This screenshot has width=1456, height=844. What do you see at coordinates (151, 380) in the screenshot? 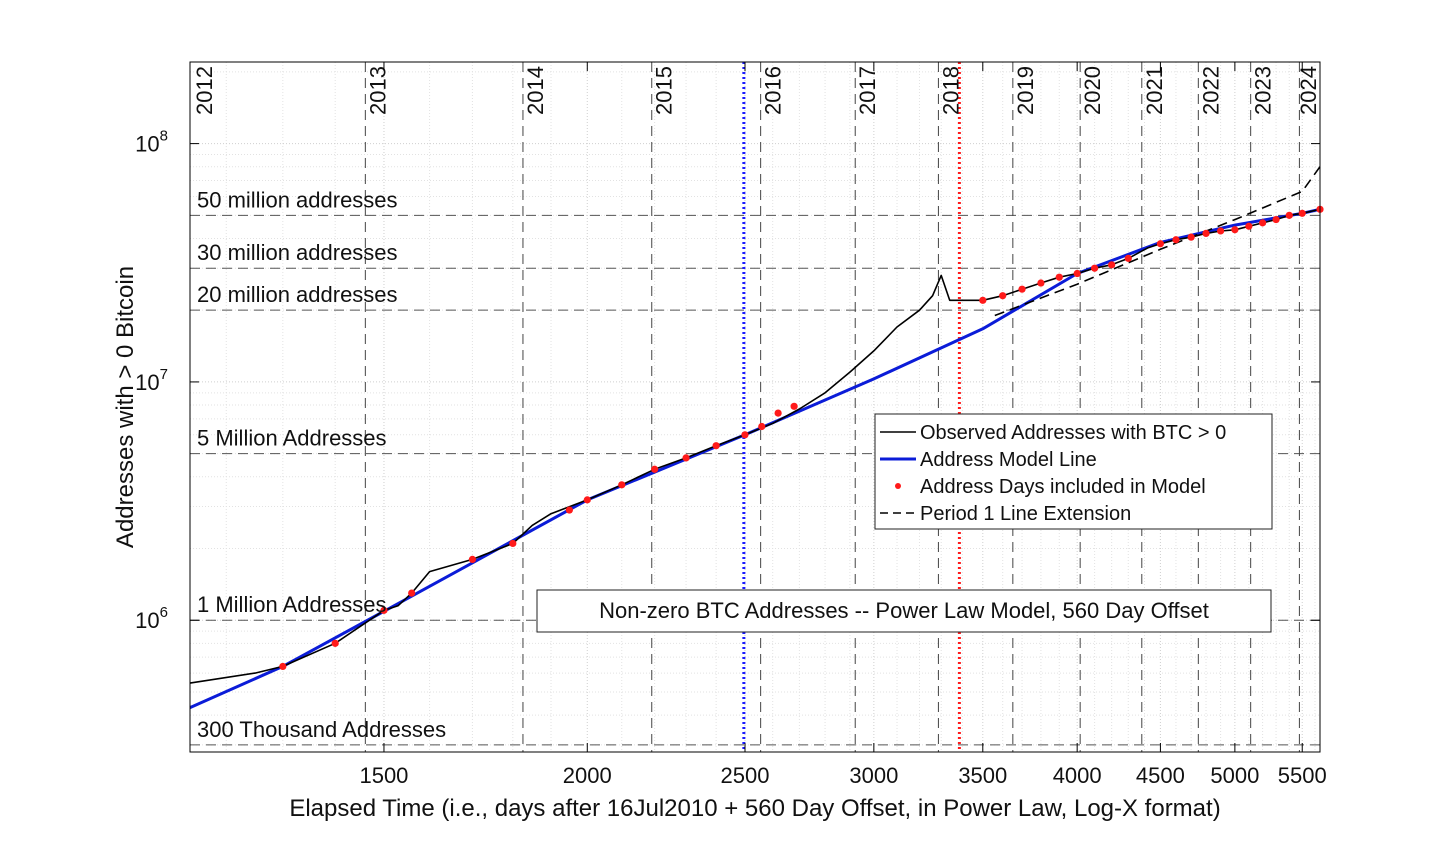
I see `y-tick-label: 10⁷` at bounding box center [151, 380].